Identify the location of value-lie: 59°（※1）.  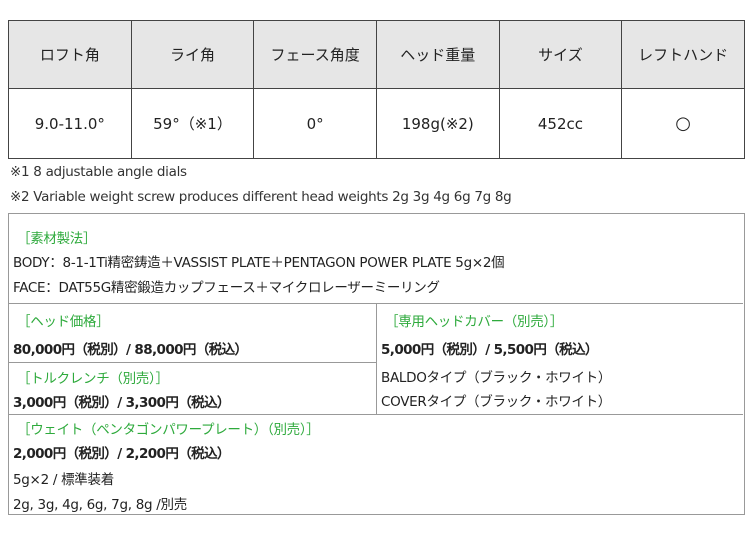
(192, 123).